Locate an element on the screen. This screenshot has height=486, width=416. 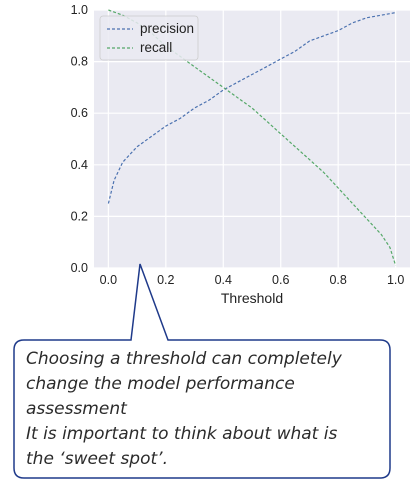
y-tick-label: 0.0 is located at coordinates (79, 268).